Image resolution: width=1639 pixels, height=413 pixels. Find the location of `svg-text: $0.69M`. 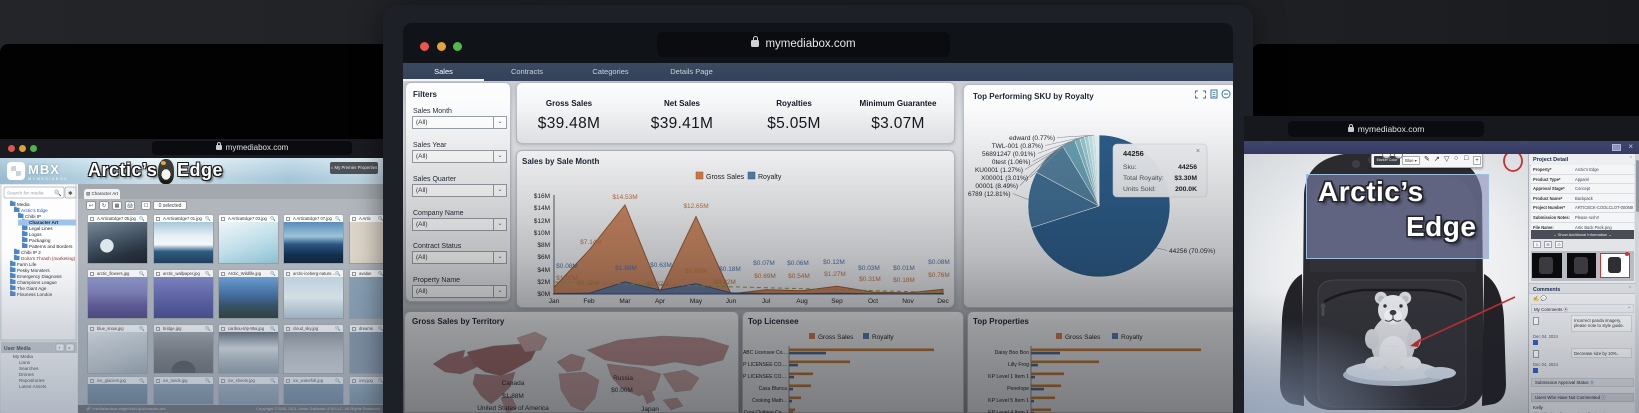

svg-text: $0.69M is located at coordinates (765, 276).